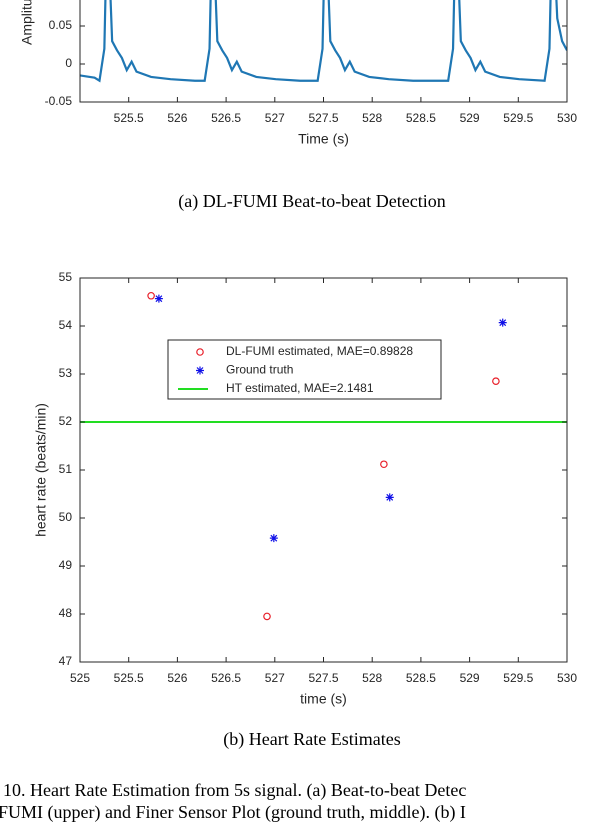 This screenshot has width=592, height=822. What do you see at coordinates (304, 369) in the screenshot?
I see `legend-box` at bounding box center [304, 369].